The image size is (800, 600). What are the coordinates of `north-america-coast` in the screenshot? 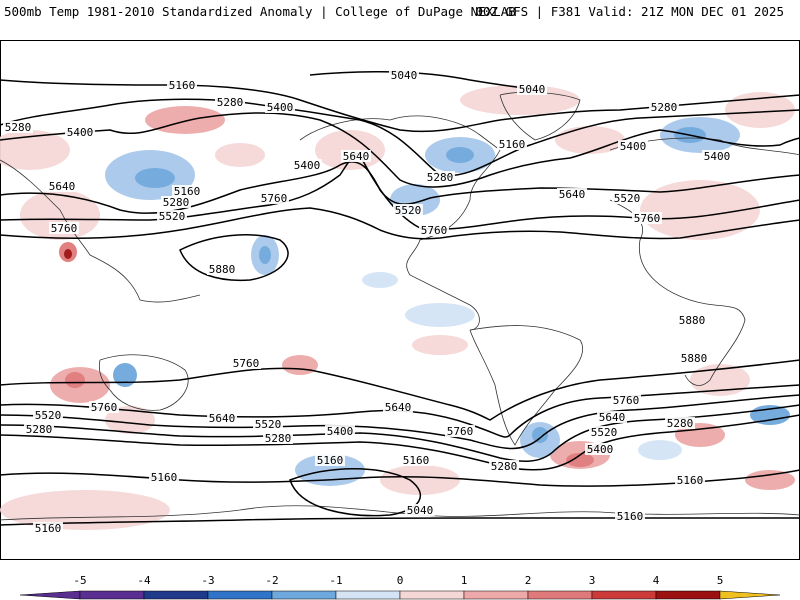 It's located at (400, 223).